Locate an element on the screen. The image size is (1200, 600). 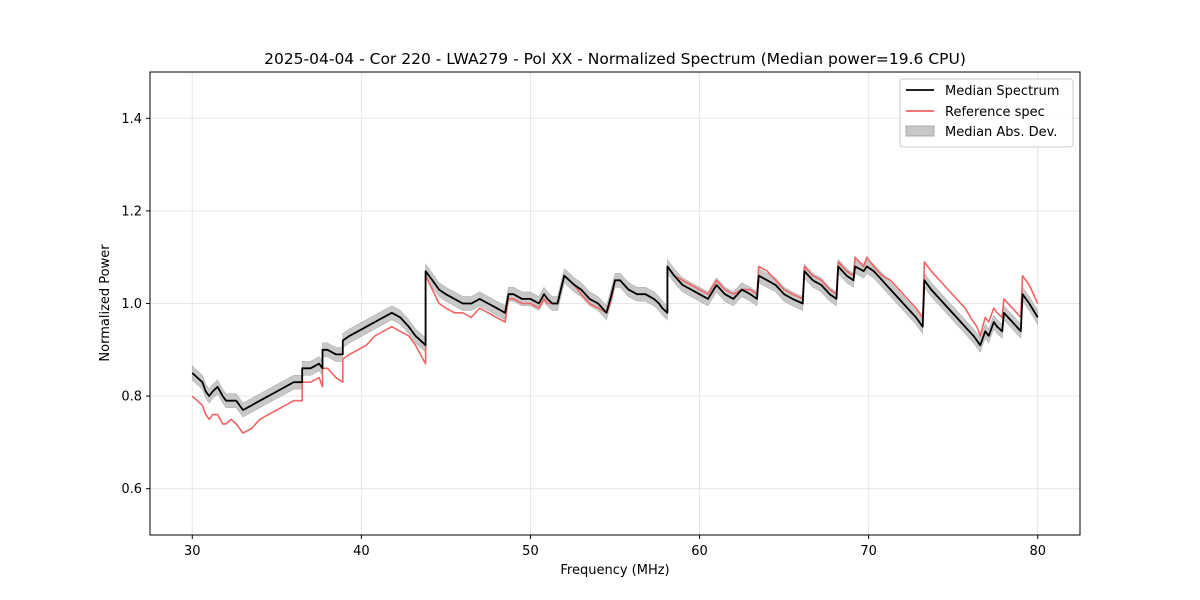
legend-box is located at coordinates (986, 113).